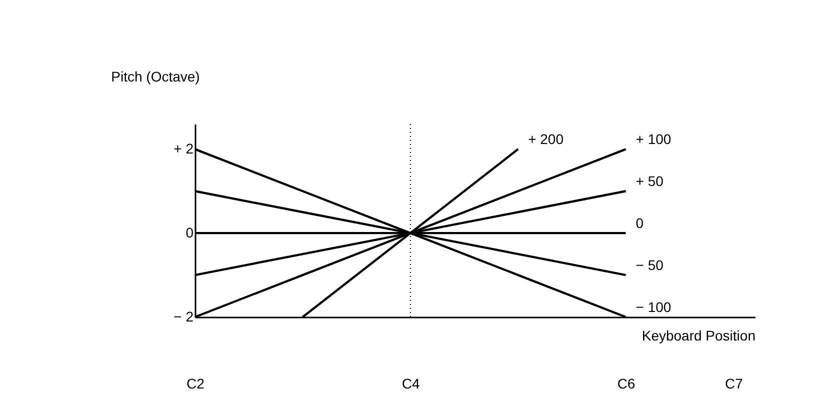 The width and height of the screenshot is (822, 407). I want to click on series-label: 0, so click(640, 223).